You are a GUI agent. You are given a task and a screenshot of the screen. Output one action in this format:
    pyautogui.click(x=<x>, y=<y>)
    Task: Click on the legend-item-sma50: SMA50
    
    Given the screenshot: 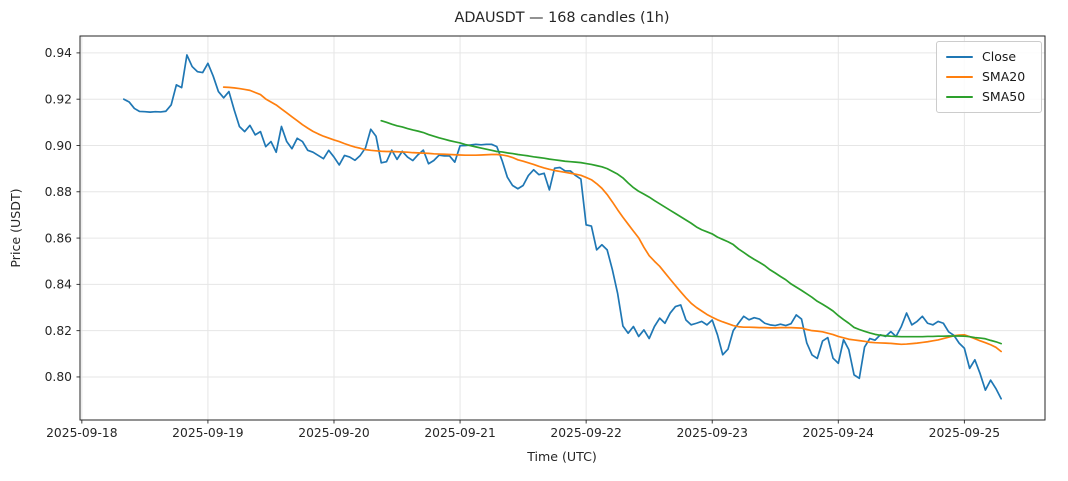 What is the action you would take?
    pyautogui.click(x=989, y=96)
    